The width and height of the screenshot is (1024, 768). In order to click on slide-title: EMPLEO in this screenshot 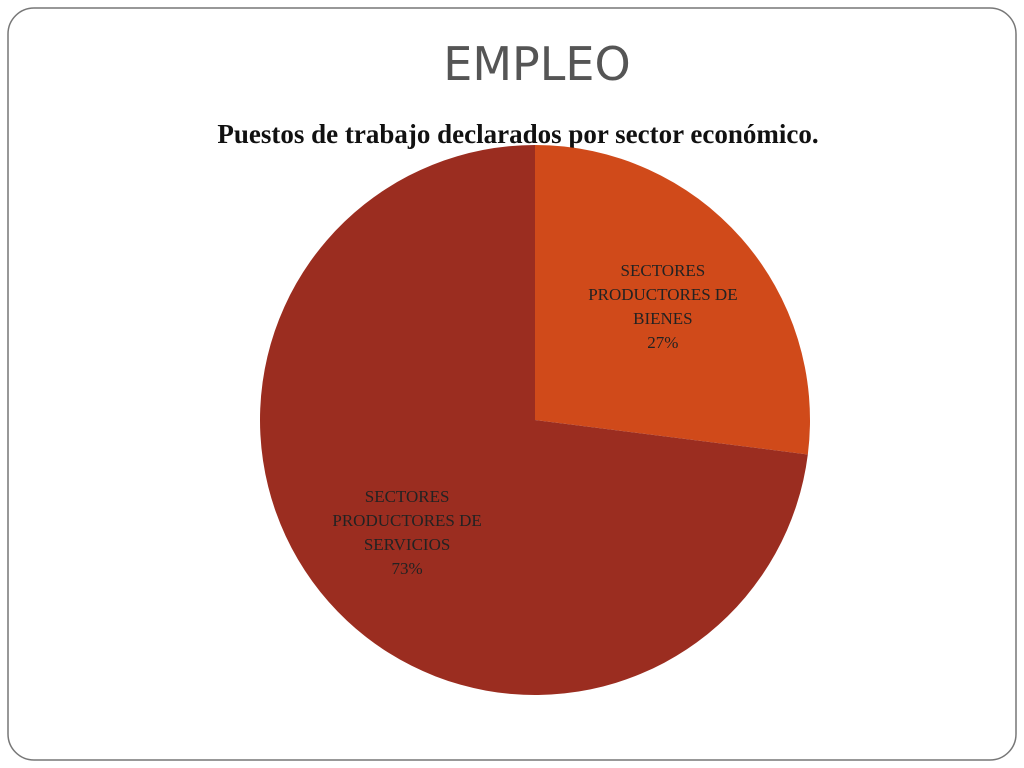, I will do `click(536, 64)`.